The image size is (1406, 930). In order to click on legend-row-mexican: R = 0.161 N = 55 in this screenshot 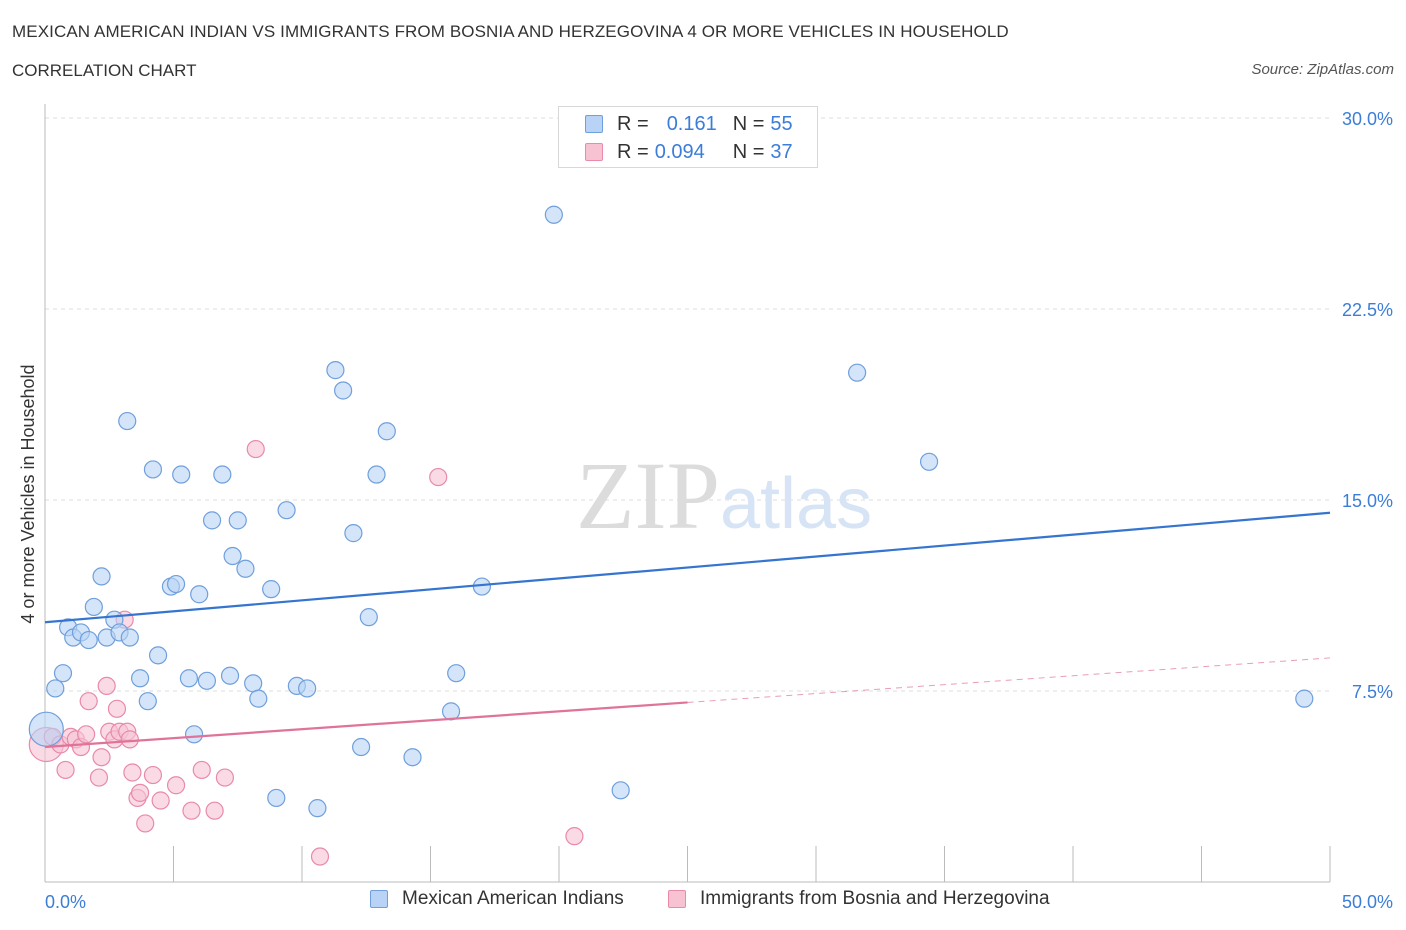, I will do `click(689, 124)`.